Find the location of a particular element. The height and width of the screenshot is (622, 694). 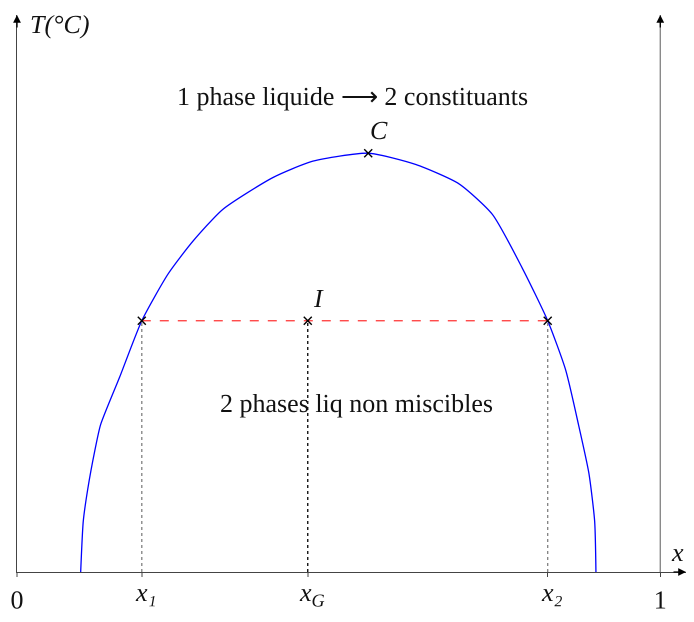

annotation: C is located at coordinates (379, 130).